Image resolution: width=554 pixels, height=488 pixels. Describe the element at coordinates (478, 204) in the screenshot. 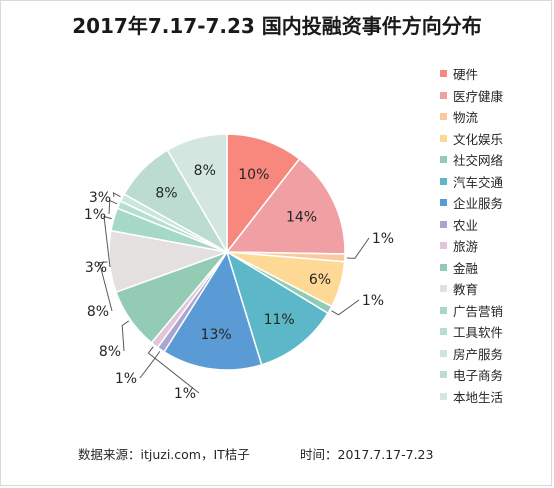

I see `legend-label: 企业服务` at that location.